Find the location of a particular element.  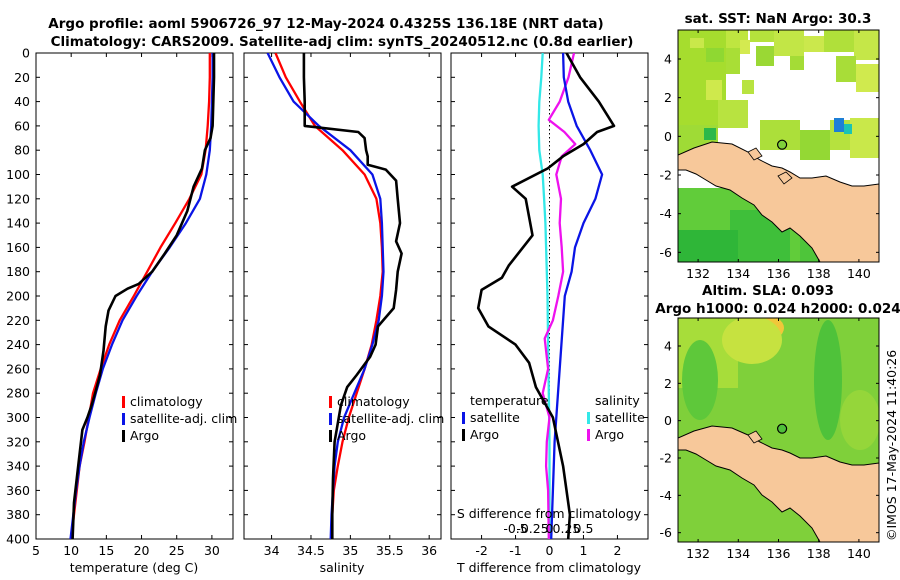

difference-lines is located at coordinates (546, 296).